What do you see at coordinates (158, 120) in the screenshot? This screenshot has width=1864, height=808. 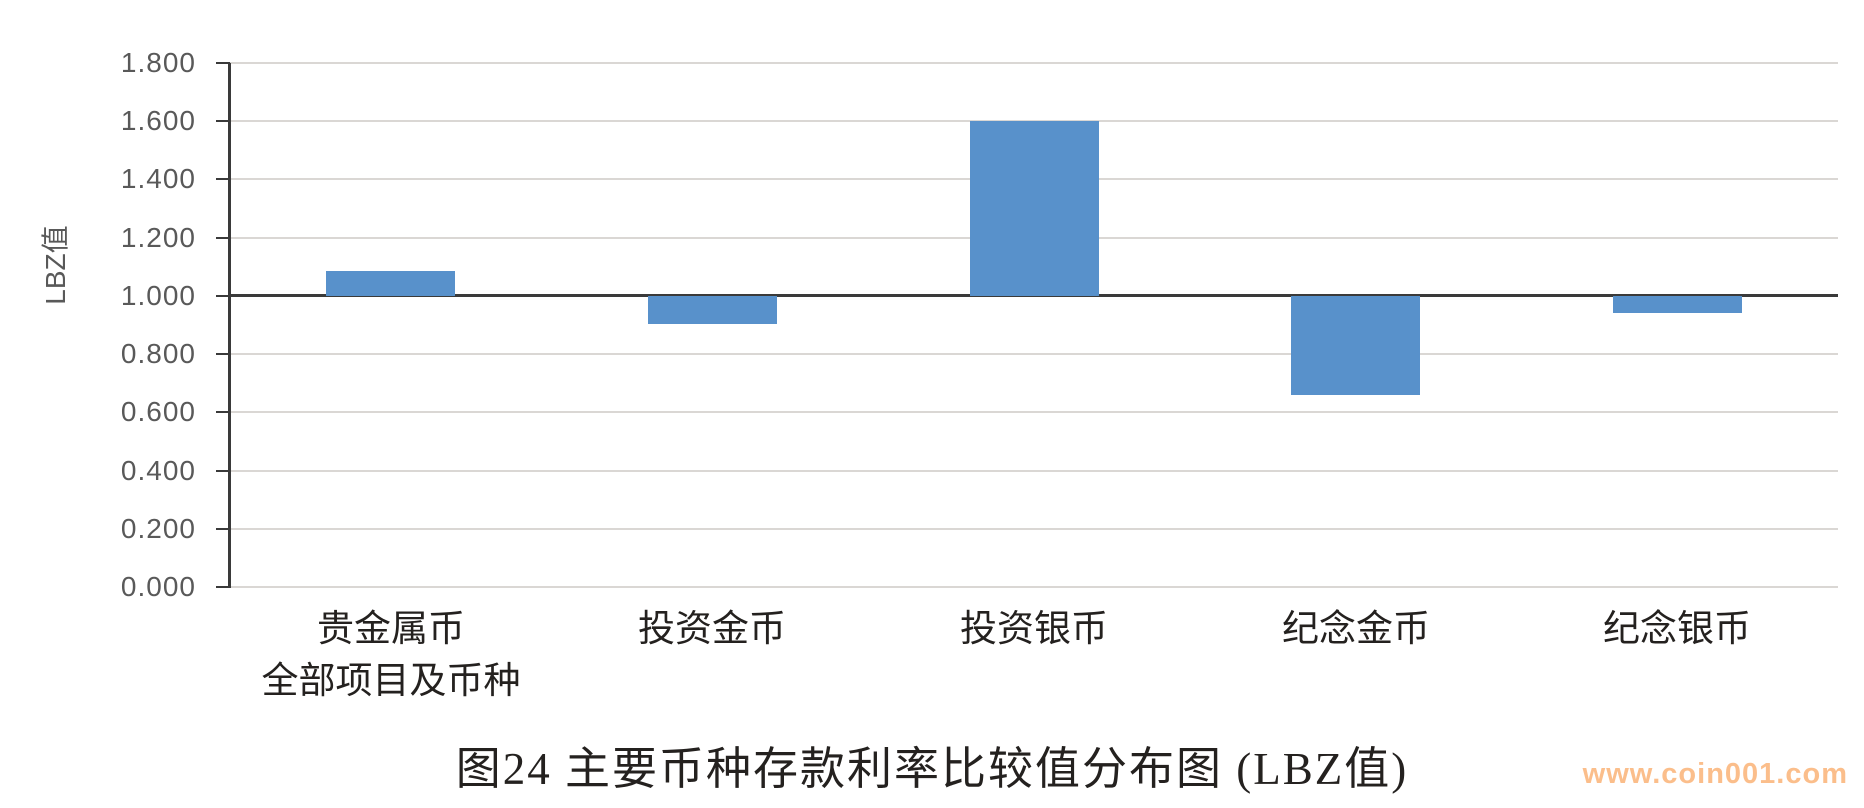 I see `y-tick-label: 1.600` at bounding box center [158, 120].